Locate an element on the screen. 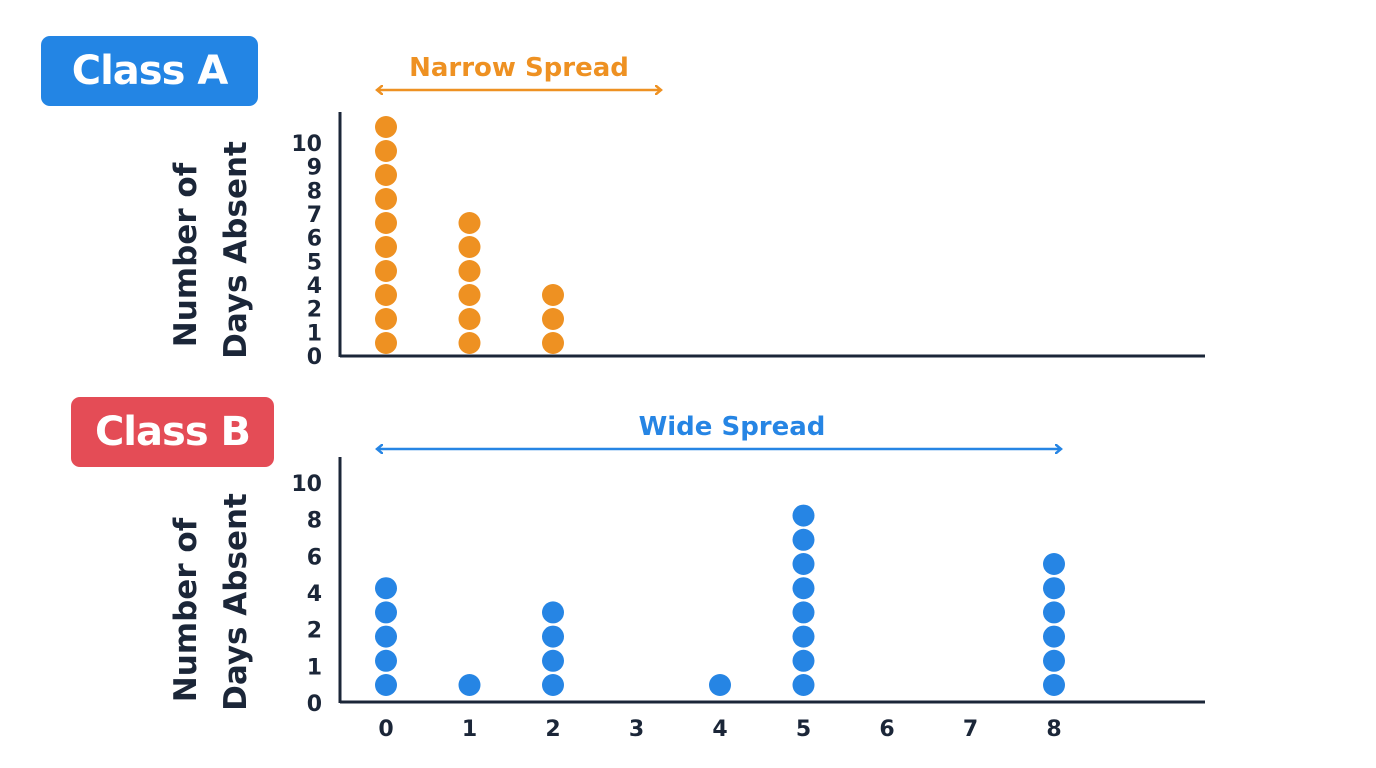  class-b-spread-label: Wide Spread is located at coordinates (732, 427).